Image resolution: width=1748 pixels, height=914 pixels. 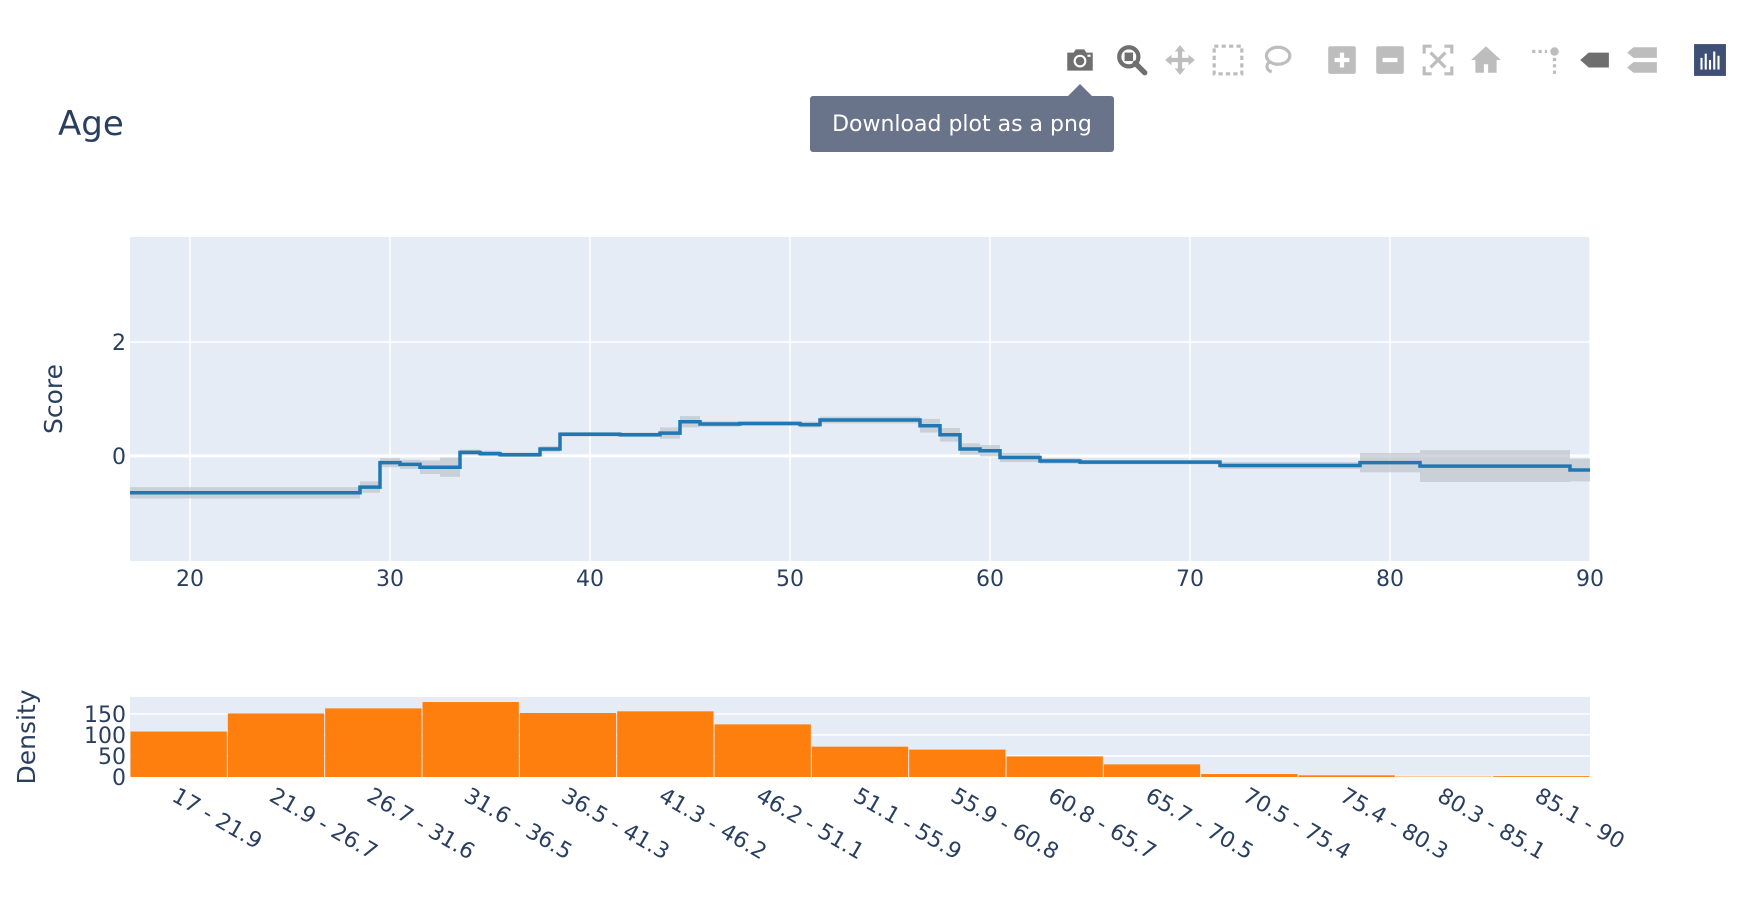 I want to click on score-y-tick-label: 2, so click(x=119, y=343).